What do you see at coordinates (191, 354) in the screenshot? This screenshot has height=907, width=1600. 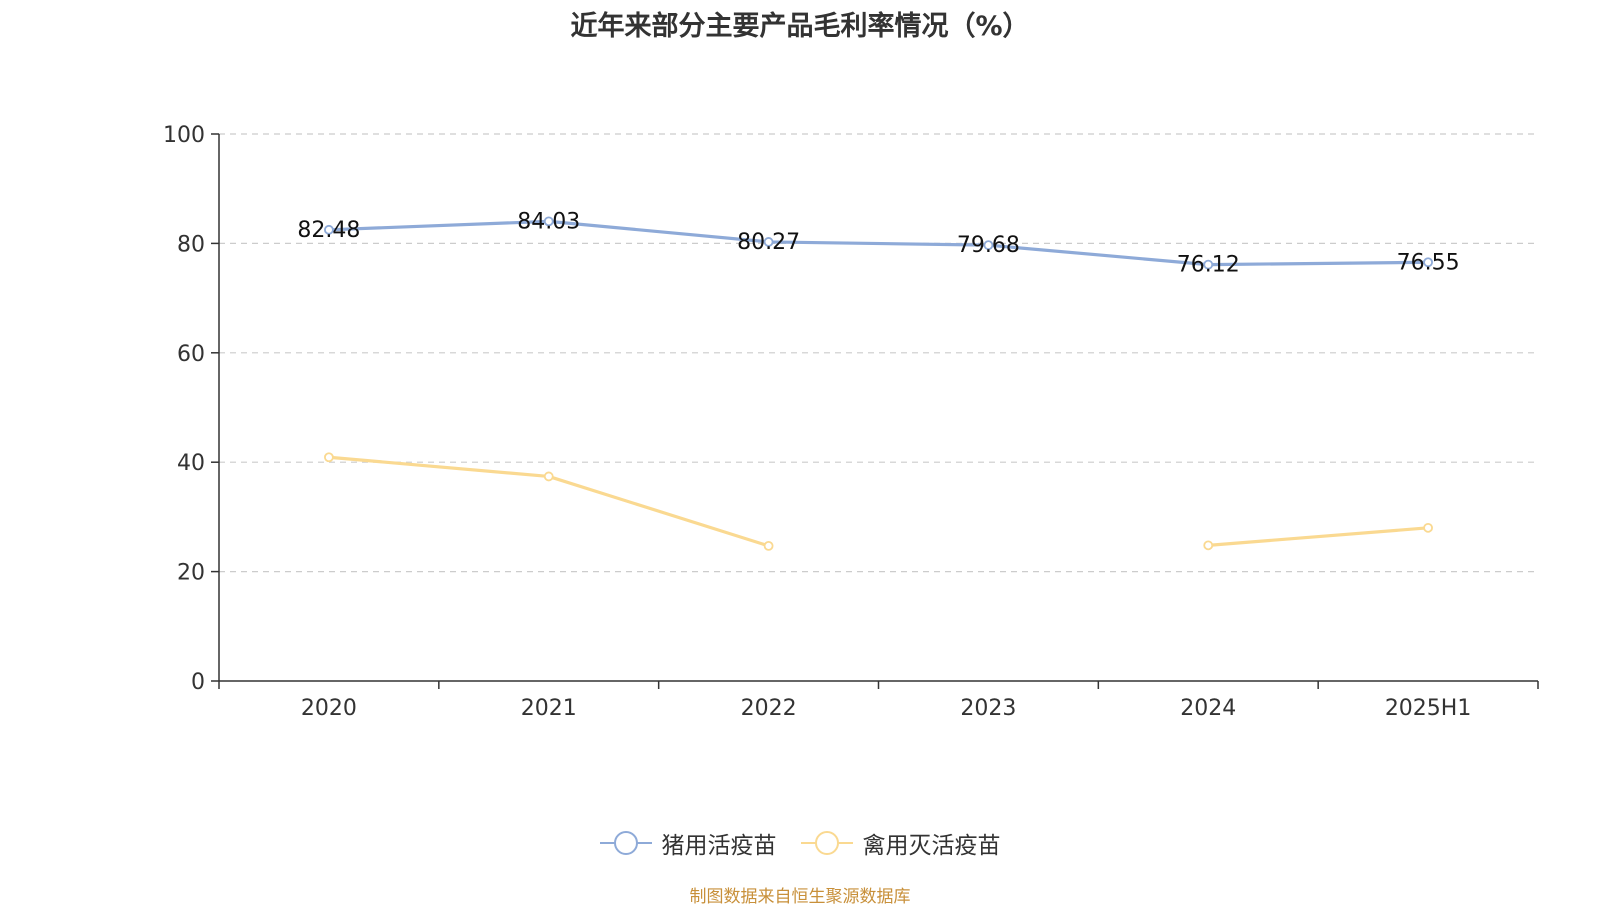 I see `y-tick-label: 60` at bounding box center [191, 354].